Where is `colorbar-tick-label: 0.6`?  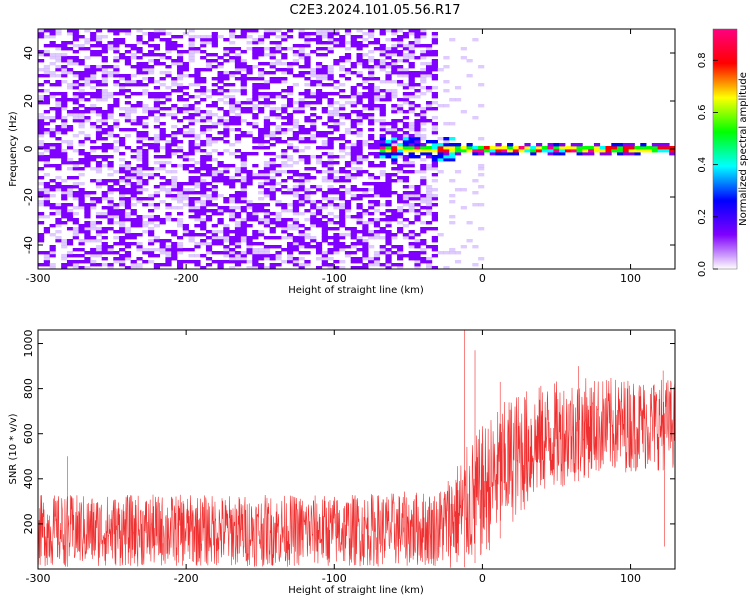 colorbar-tick-label: 0.6 is located at coordinates (702, 113).